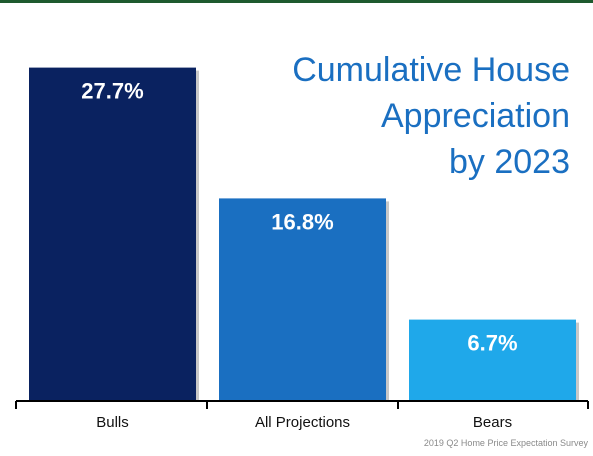 The width and height of the screenshot is (593, 456). What do you see at coordinates (296, 1) in the screenshot?
I see `top-border` at bounding box center [296, 1].